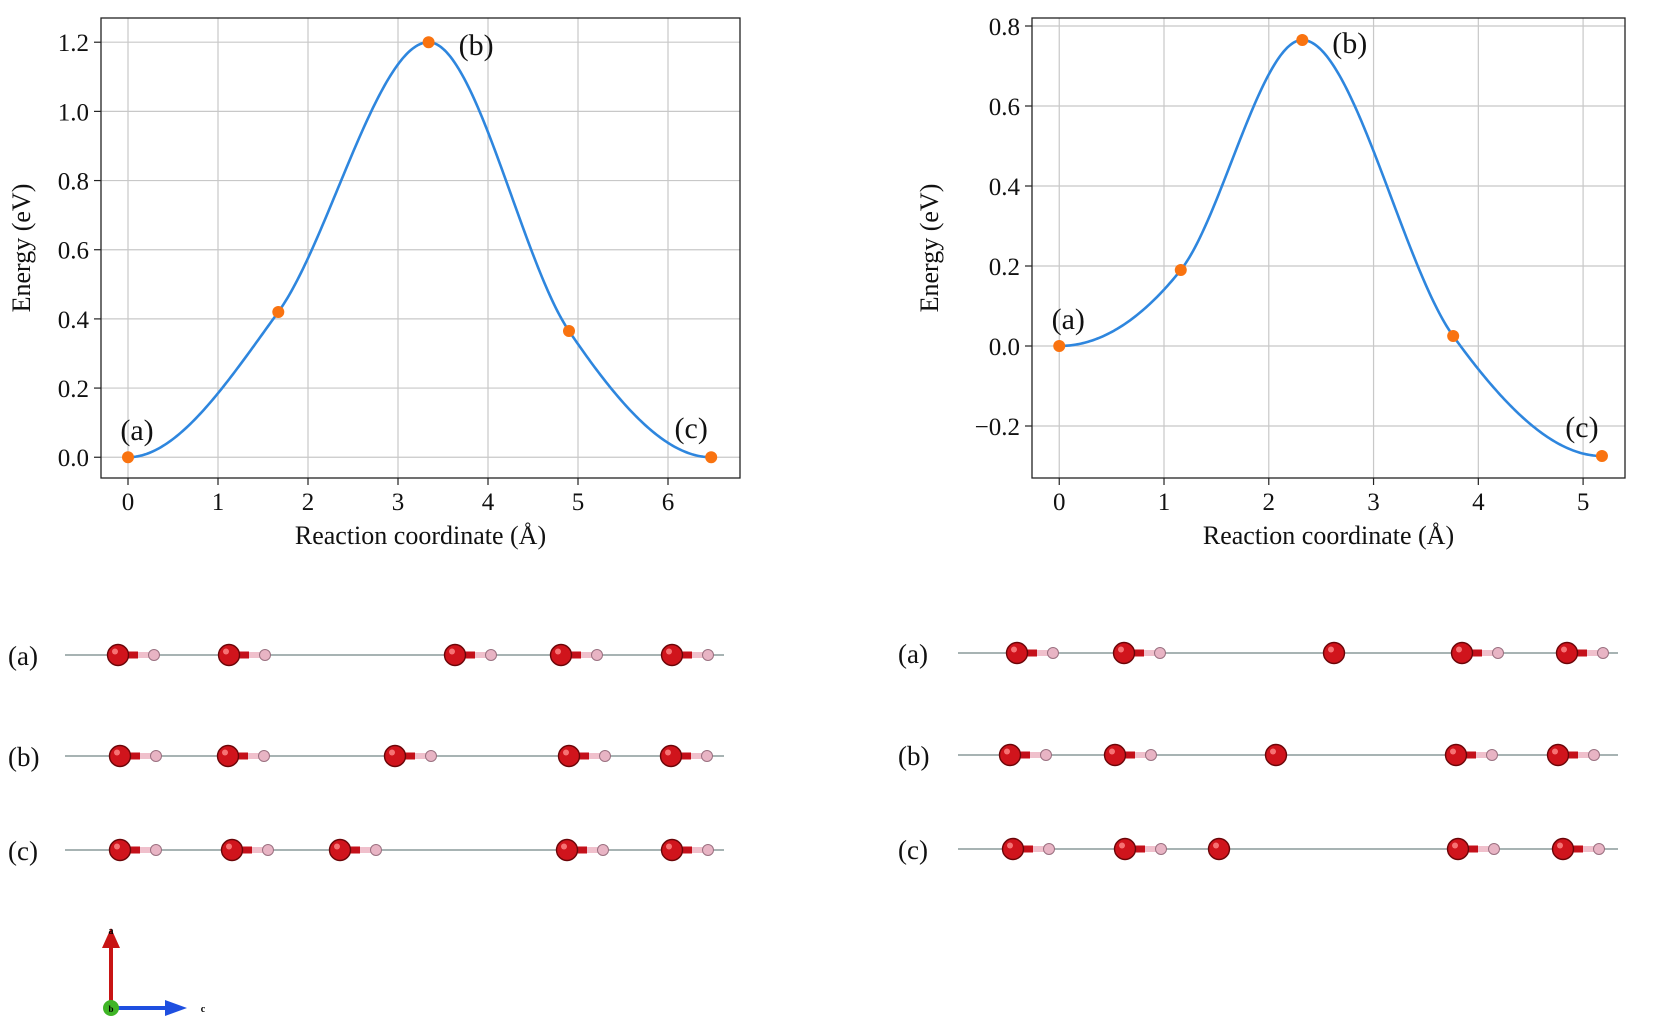 The width and height of the screenshot is (1659, 1026). Describe the element at coordinates (366, 757) in the screenshot. I see `structure-row: (b)` at that location.